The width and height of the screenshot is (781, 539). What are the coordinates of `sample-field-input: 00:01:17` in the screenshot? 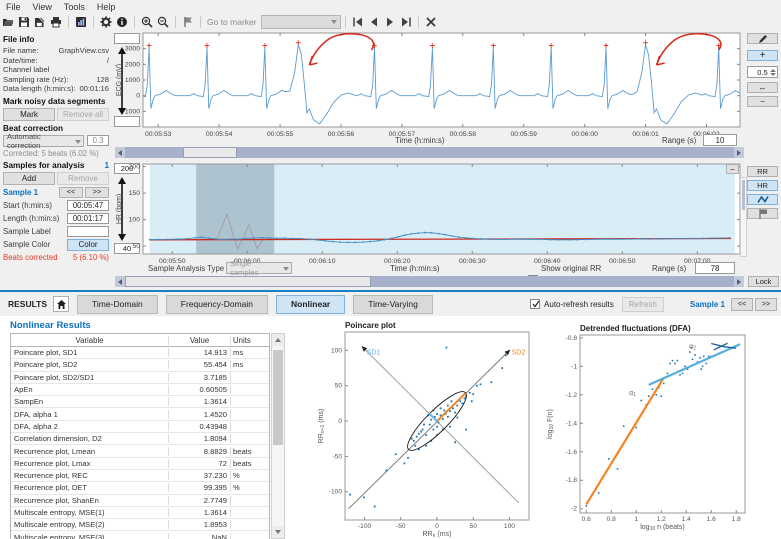 It's located at (88, 218).